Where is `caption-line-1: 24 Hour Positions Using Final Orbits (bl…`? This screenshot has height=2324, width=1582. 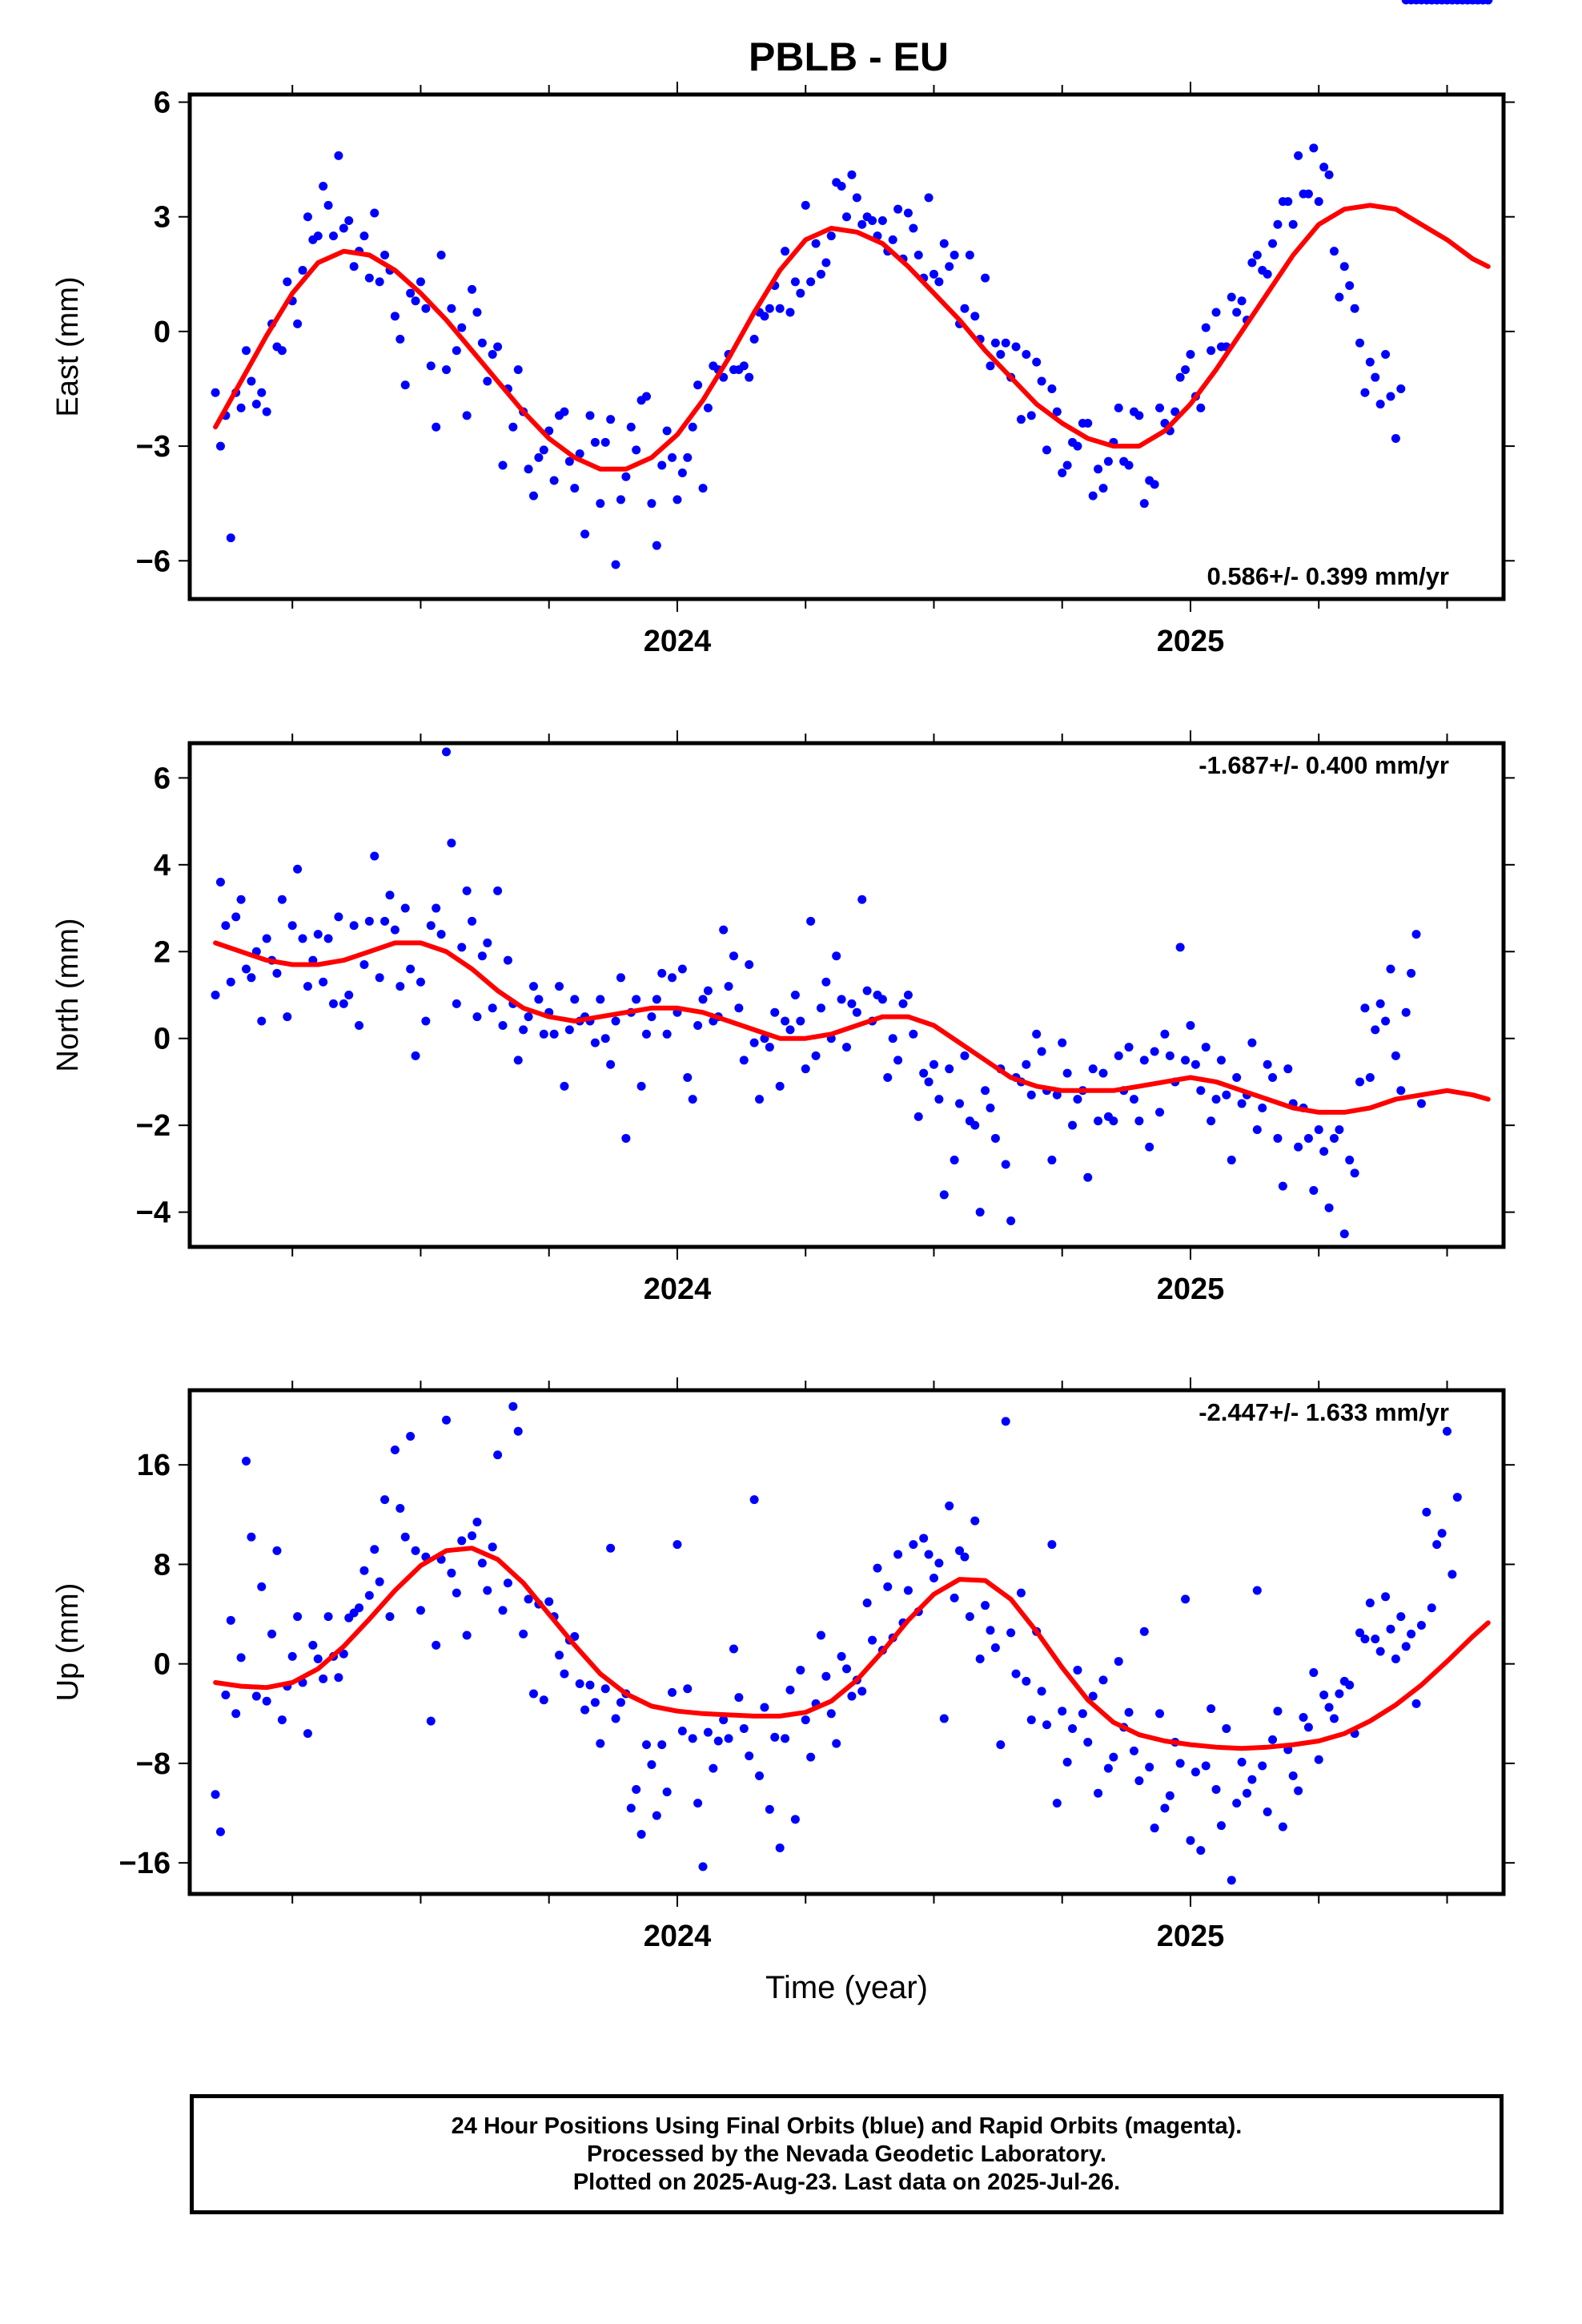 caption-line-1: 24 Hour Positions Using Final Orbits (bl… is located at coordinates (847, 2126).